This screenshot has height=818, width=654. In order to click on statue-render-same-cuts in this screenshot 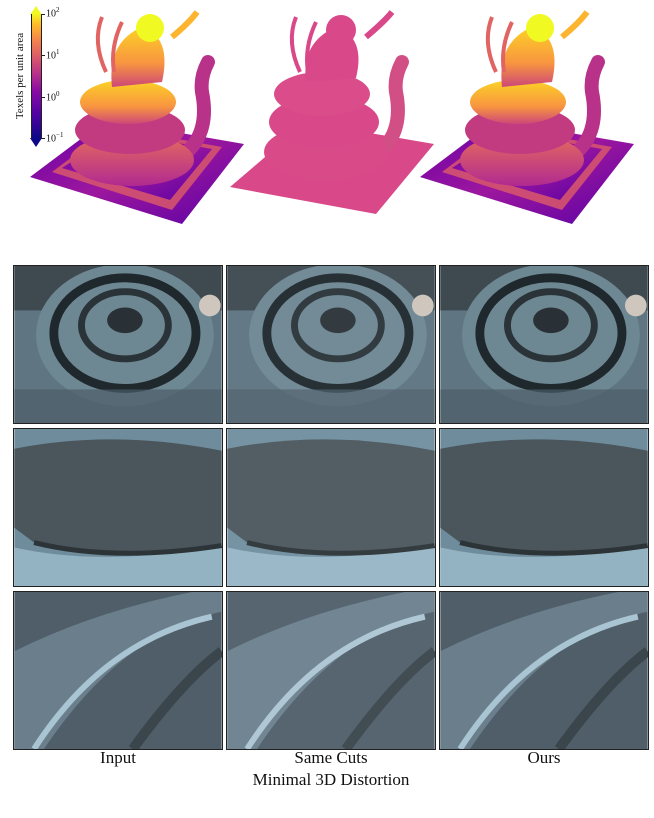, I will do `click(332, 112)`.